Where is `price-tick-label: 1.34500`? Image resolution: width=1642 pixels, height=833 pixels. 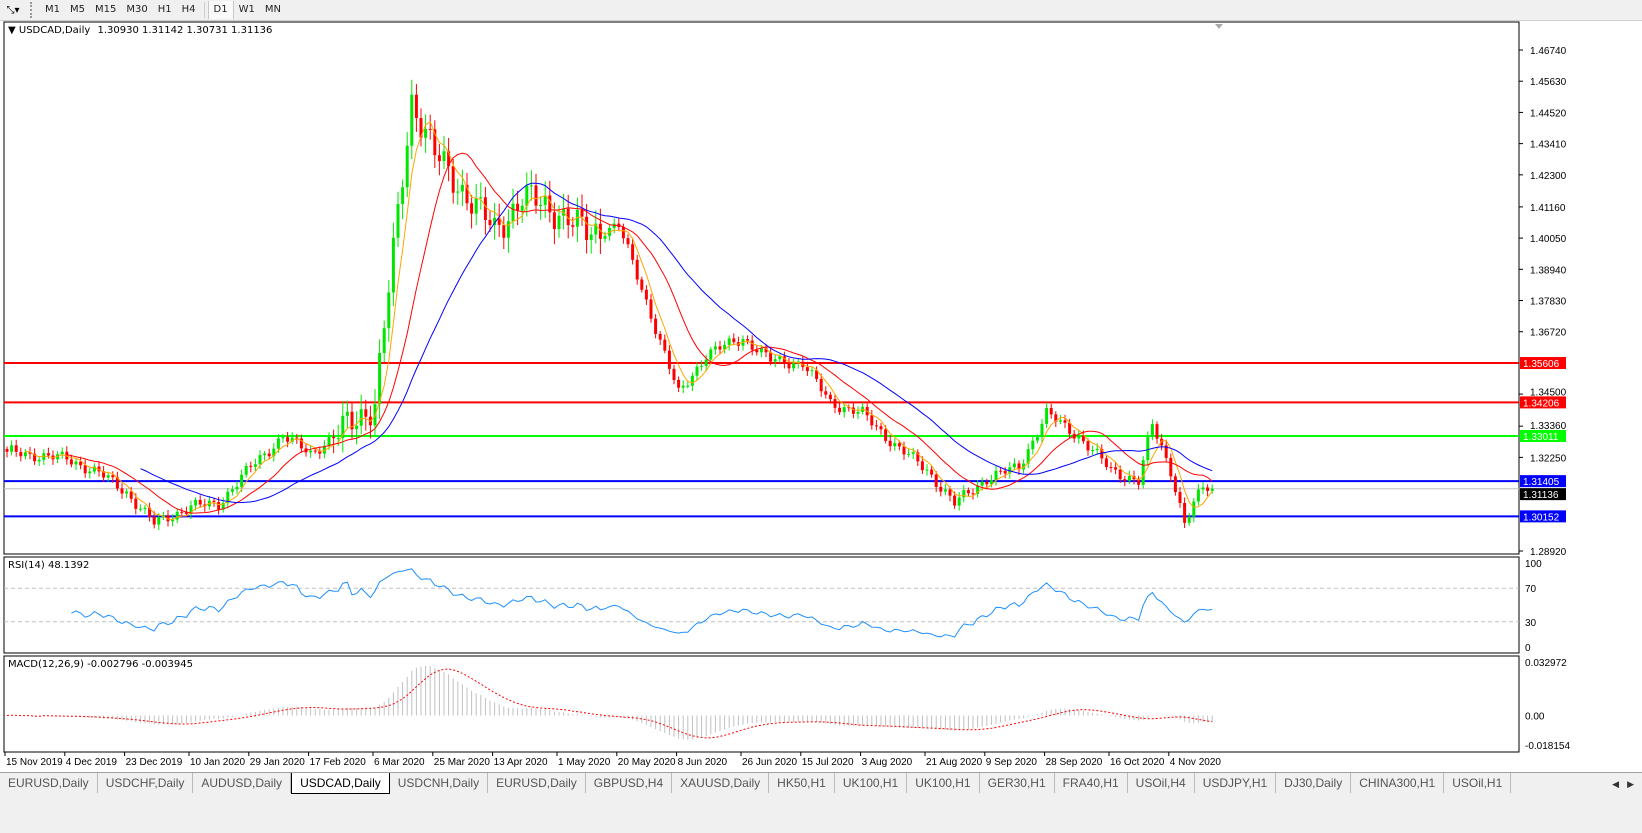 price-tick-label: 1.34500 is located at coordinates (1548, 392).